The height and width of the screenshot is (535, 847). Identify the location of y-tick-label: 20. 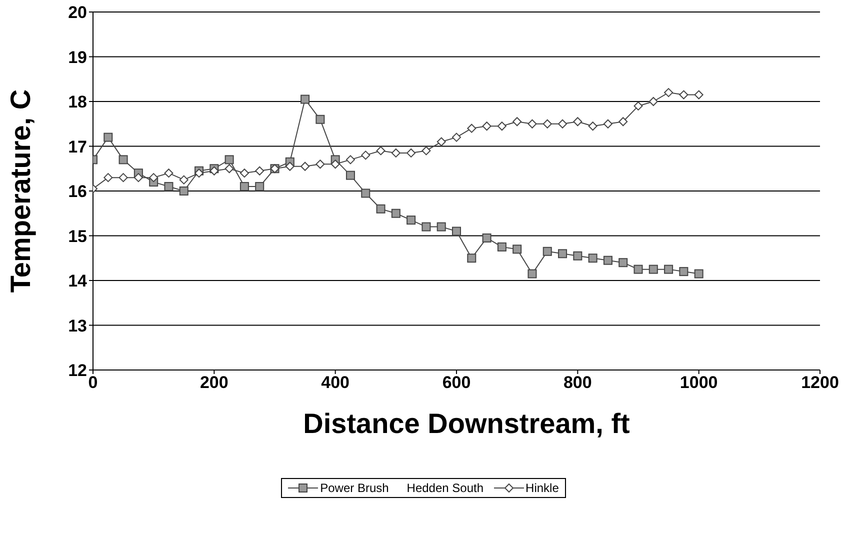
(77, 12).